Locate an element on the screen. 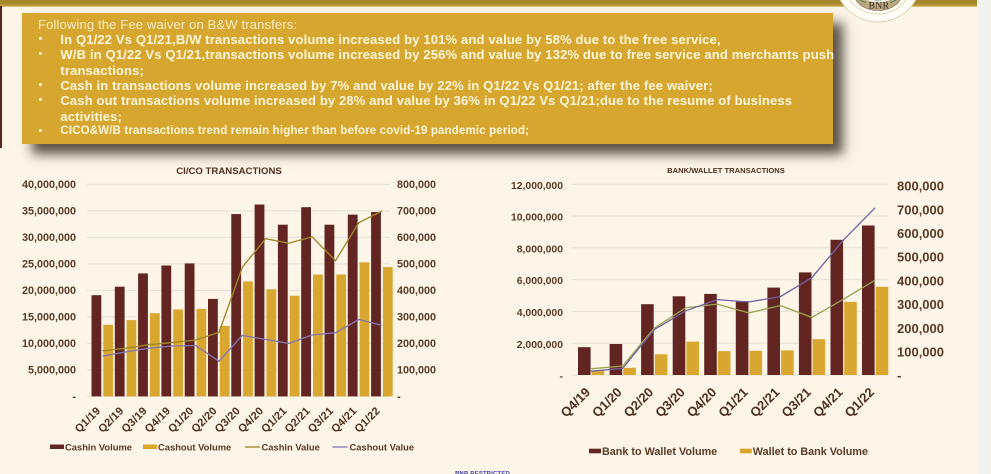 The height and width of the screenshot is (474, 991). svg-text: 20,000,000 is located at coordinates (49, 291).